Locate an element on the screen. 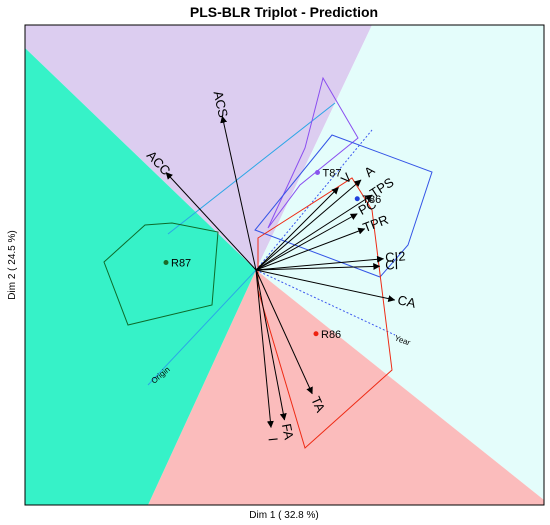 Image resolution: width=550 pixels, height=525 pixels. arrow-a is located at coordinates (308, 225).